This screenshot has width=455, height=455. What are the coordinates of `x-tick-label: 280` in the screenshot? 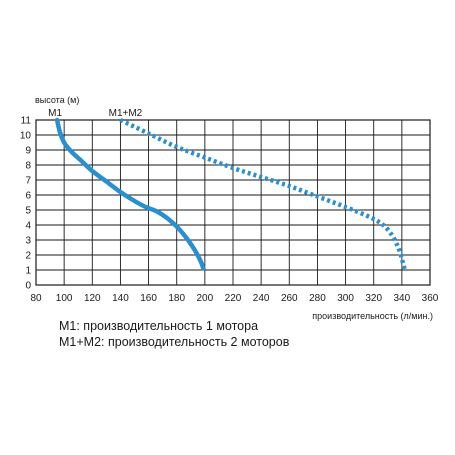 It's located at (317, 298).